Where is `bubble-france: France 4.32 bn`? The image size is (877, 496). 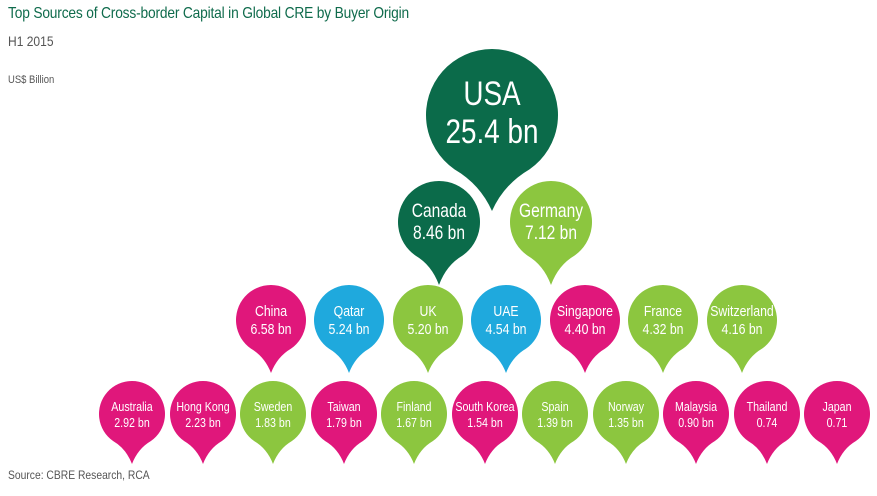
bubble-france: France 4.32 bn is located at coordinates (662, 329).